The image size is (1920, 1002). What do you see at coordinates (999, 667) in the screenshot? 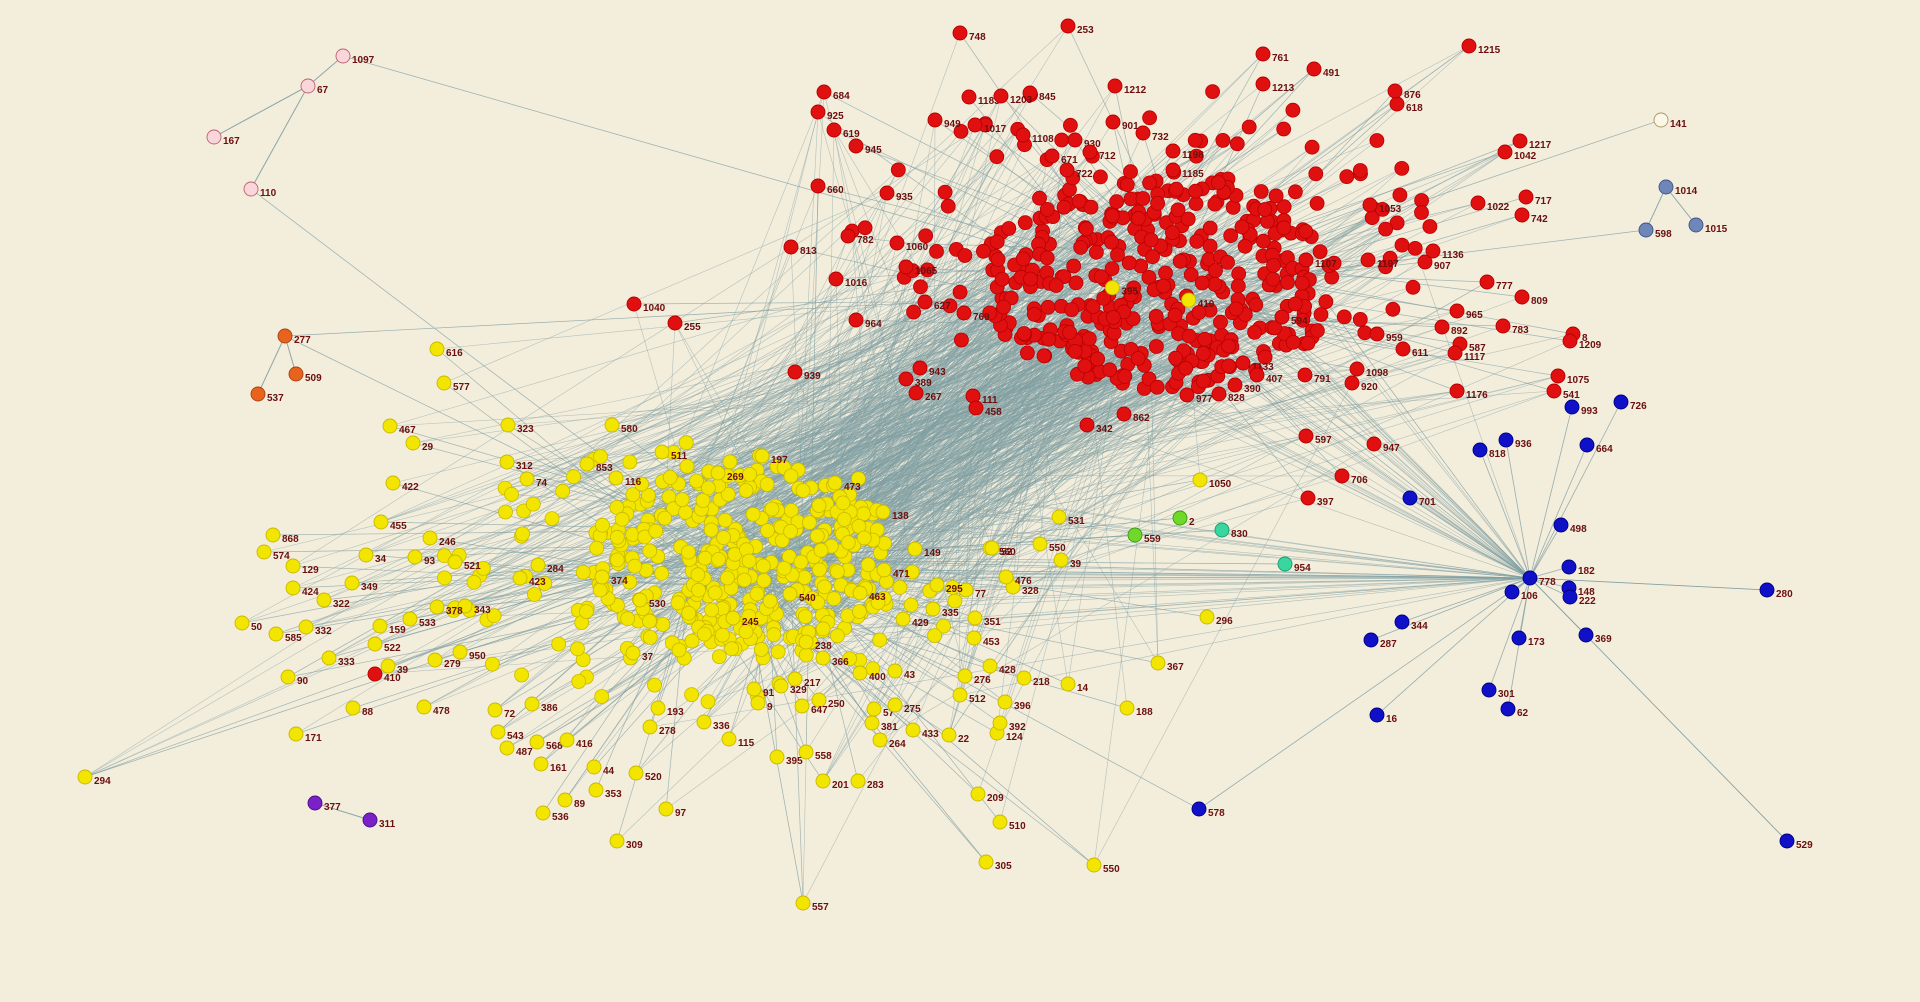
I see `graph-node-428: 428` at bounding box center [999, 667].